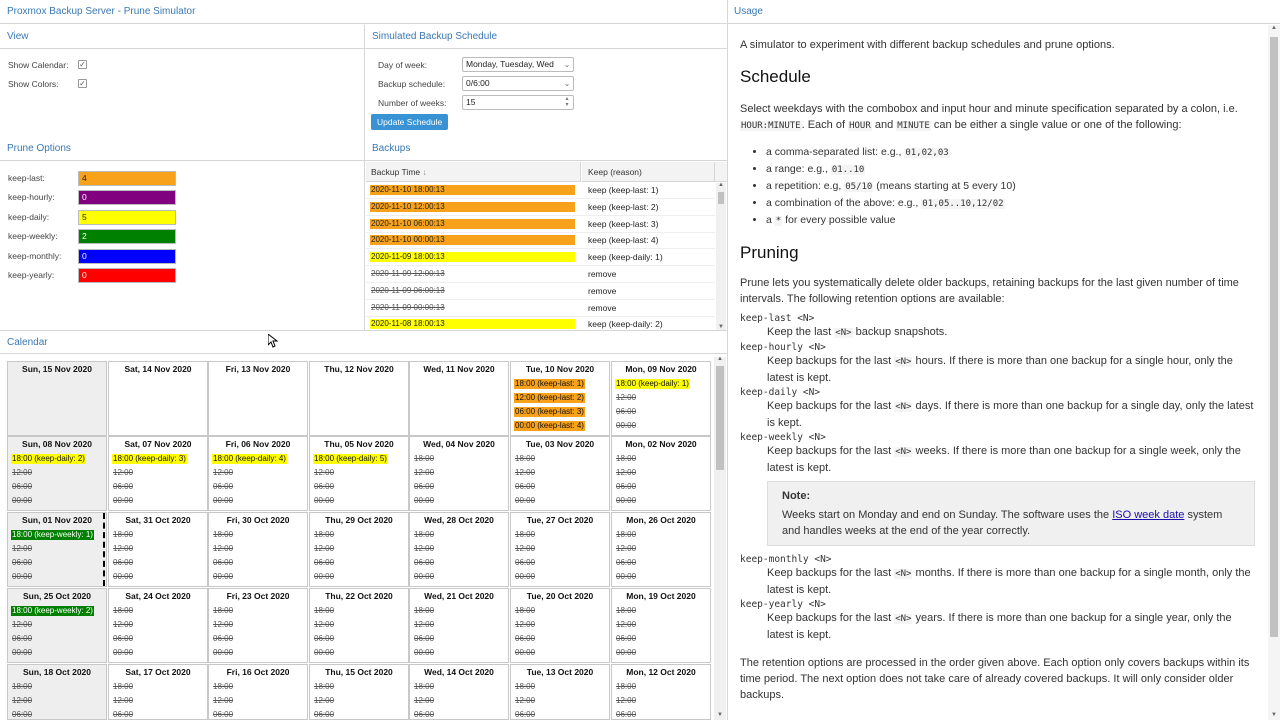 Image resolution: width=1280 pixels, height=720 pixels. Describe the element at coordinates (727, 360) in the screenshot. I see `main-splitter` at that location.